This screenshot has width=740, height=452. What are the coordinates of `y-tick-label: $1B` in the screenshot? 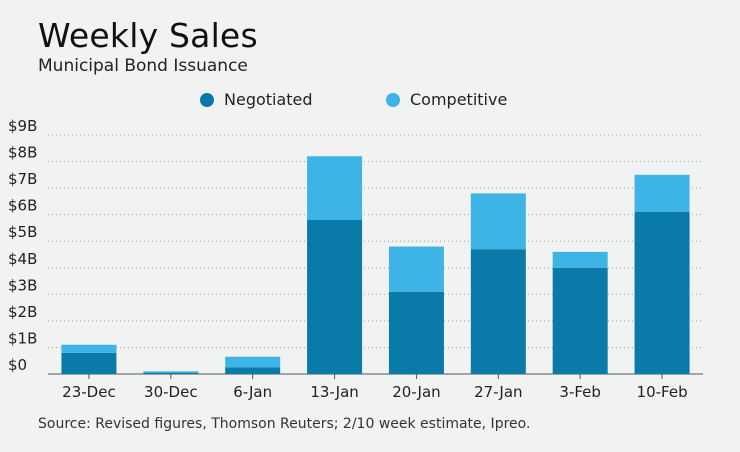 It's located at (22, 338).